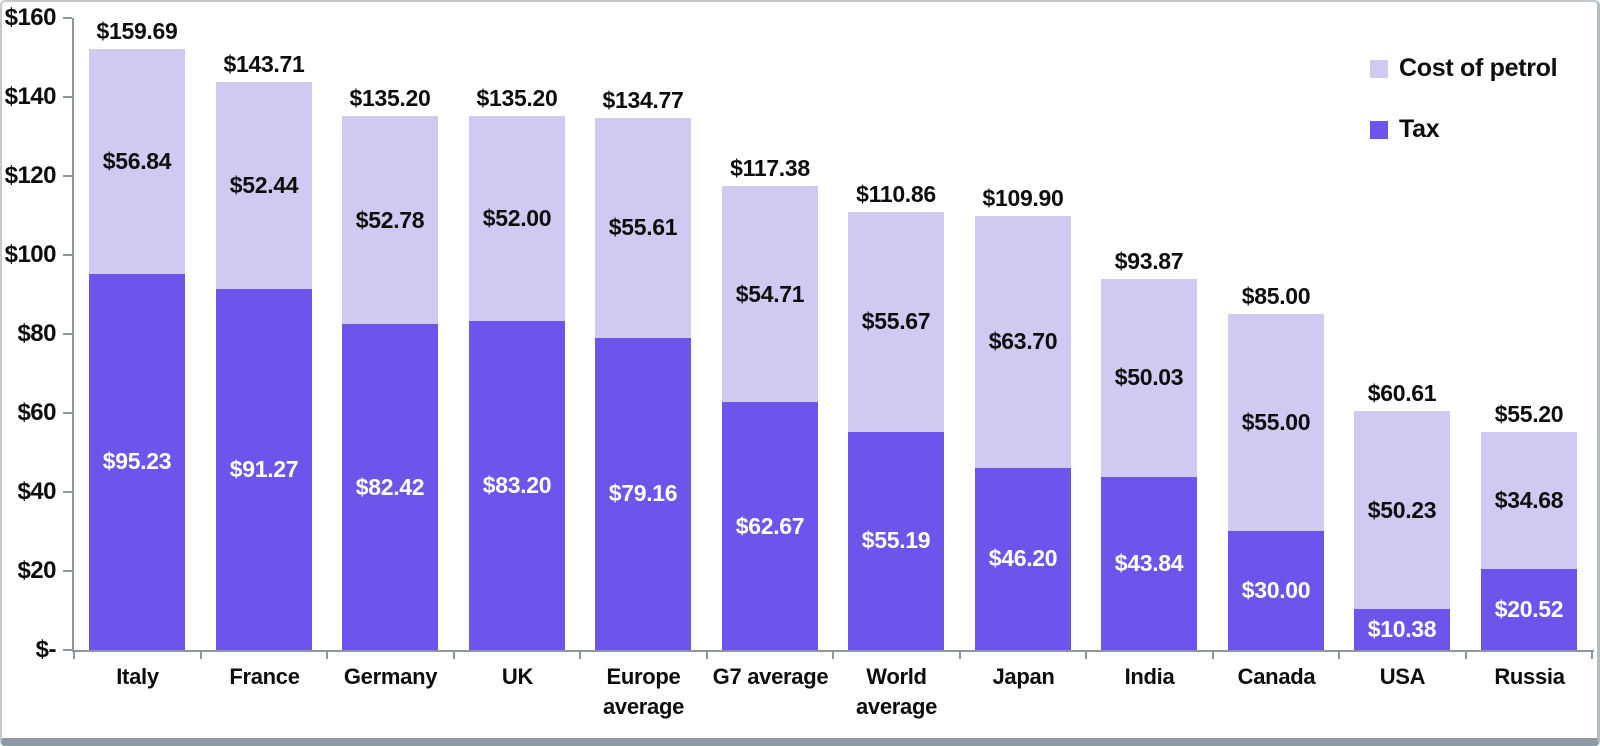  Describe the element at coordinates (1464, 115) in the screenshot. I see `legend: Cost of petrol Tax` at that location.